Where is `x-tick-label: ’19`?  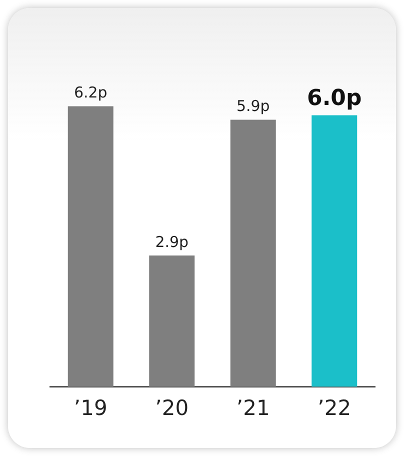
x-tick-label: ’19 is located at coordinates (91, 408).